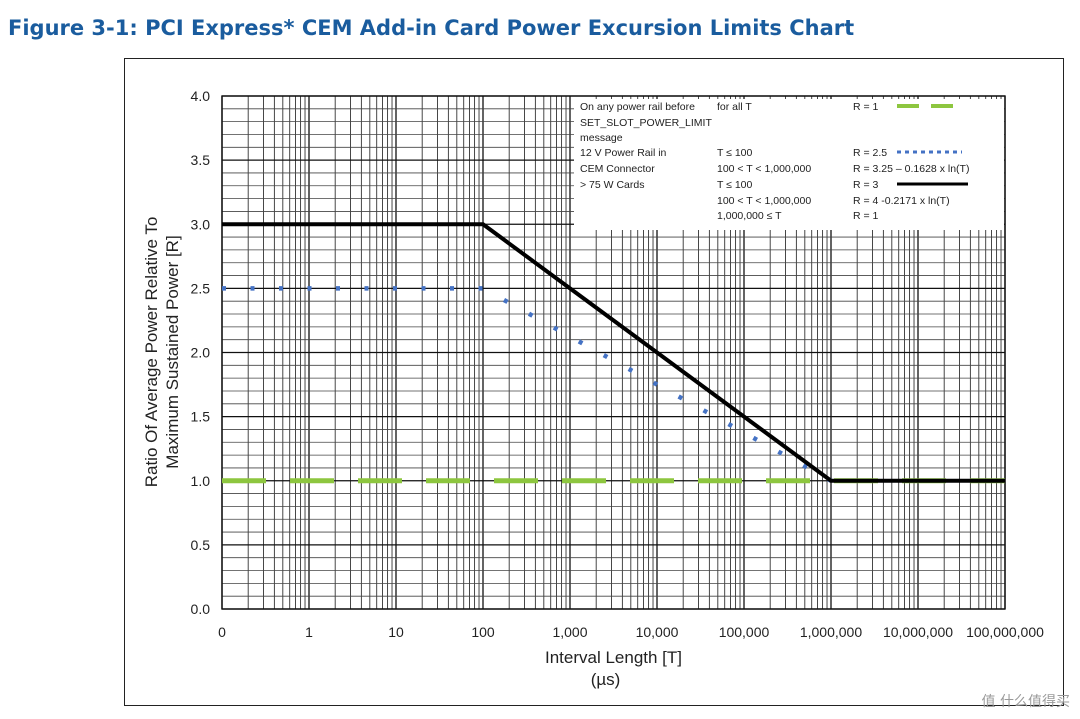 The height and width of the screenshot is (719, 1080). I want to click on y-tick-label: 1.0, so click(201, 481).